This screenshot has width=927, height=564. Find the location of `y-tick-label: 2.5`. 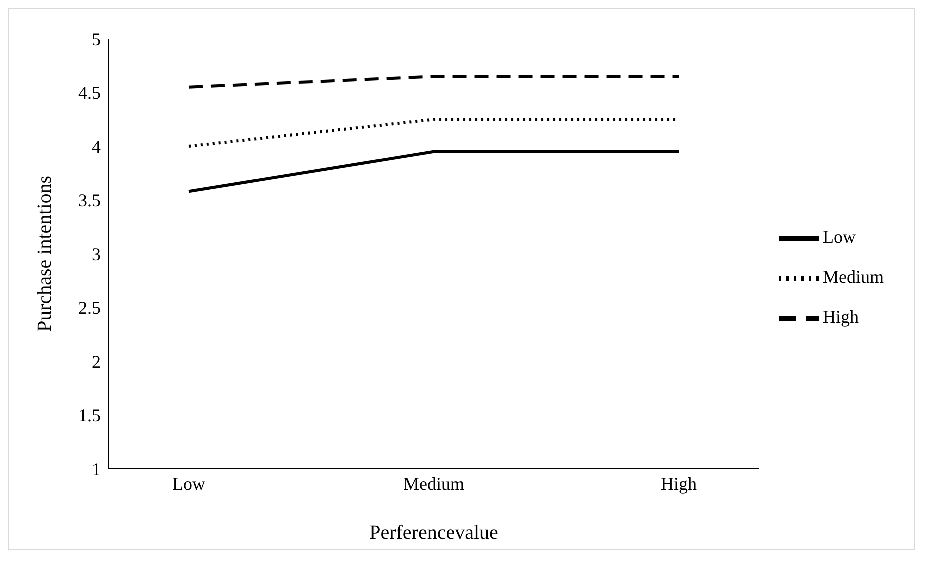

y-tick-label: 2.5 is located at coordinates (89, 308).